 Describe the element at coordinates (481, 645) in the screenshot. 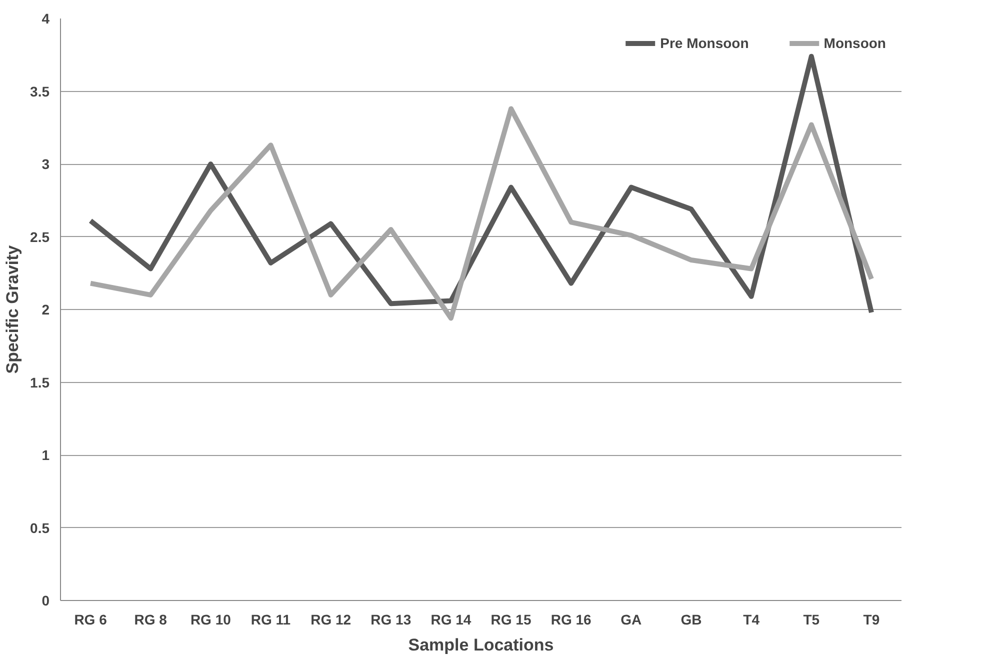

I see `x-axis-title: Sample Locations` at that location.